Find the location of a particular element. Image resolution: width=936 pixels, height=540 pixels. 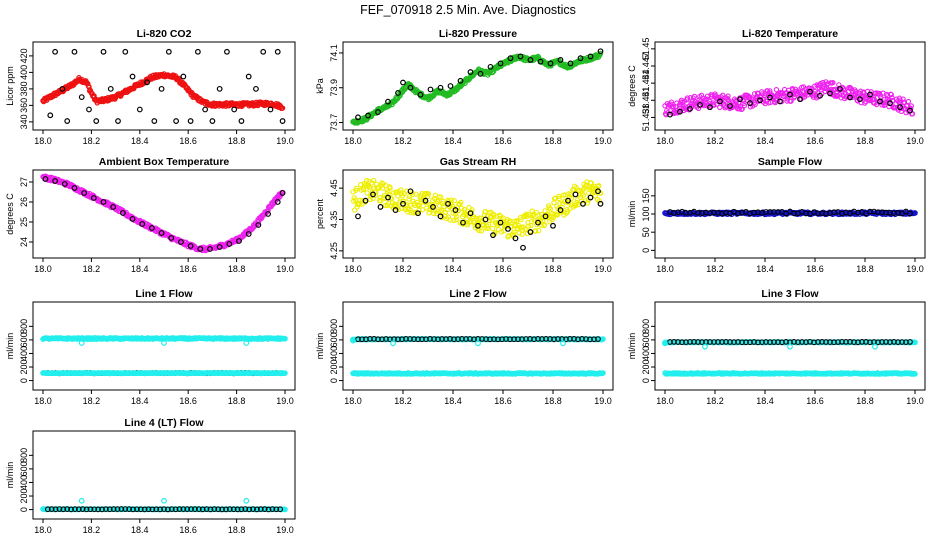

y-tick-label: 51.45 is located at coordinates (646, 49).